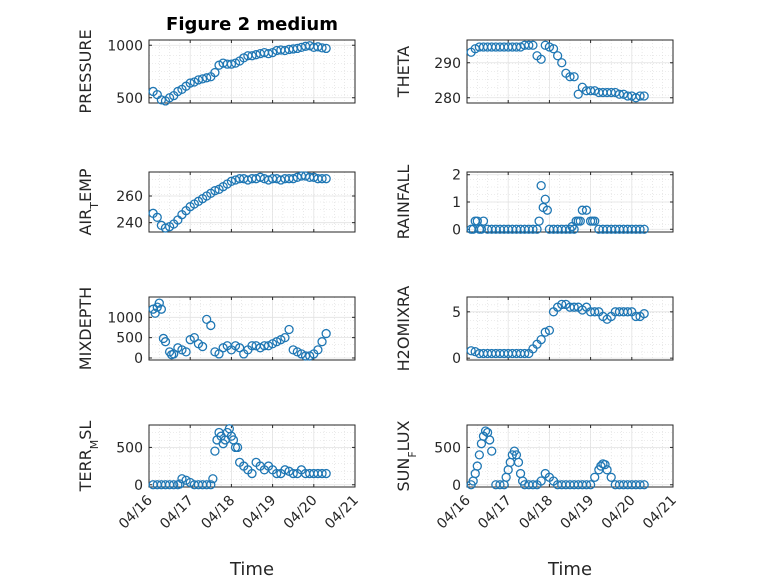 The image size is (778, 583). What do you see at coordinates (88, 457) in the screenshot?
I see `y-axis-label: TERRMSL` at bounding box center [88, 457].